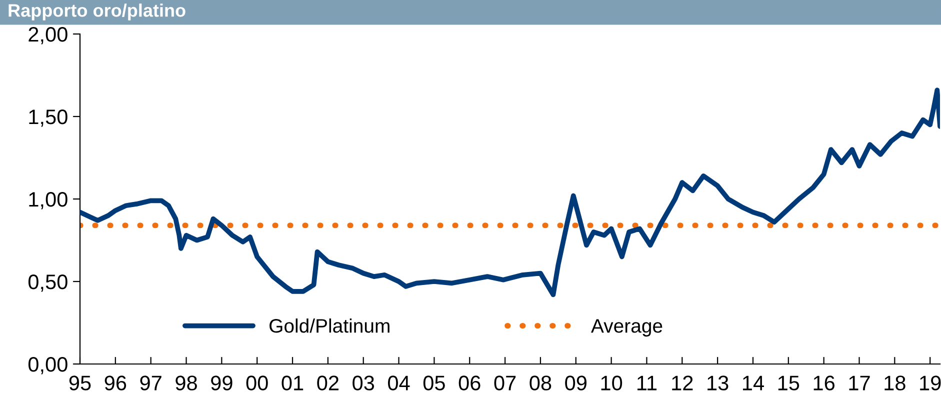 This screenshot has height=401, width=941. What do you see at coordinates (824, 383) in the screenshot?
I see `x-tick-label: 16` at bounding box center [824, 383].